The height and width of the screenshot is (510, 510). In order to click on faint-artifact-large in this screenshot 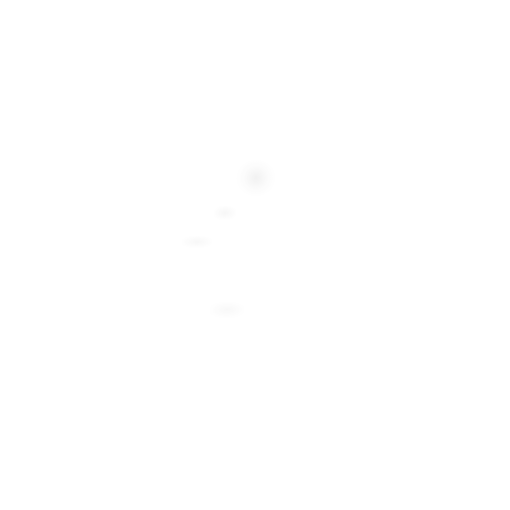, I will do `click(256, 178)`.